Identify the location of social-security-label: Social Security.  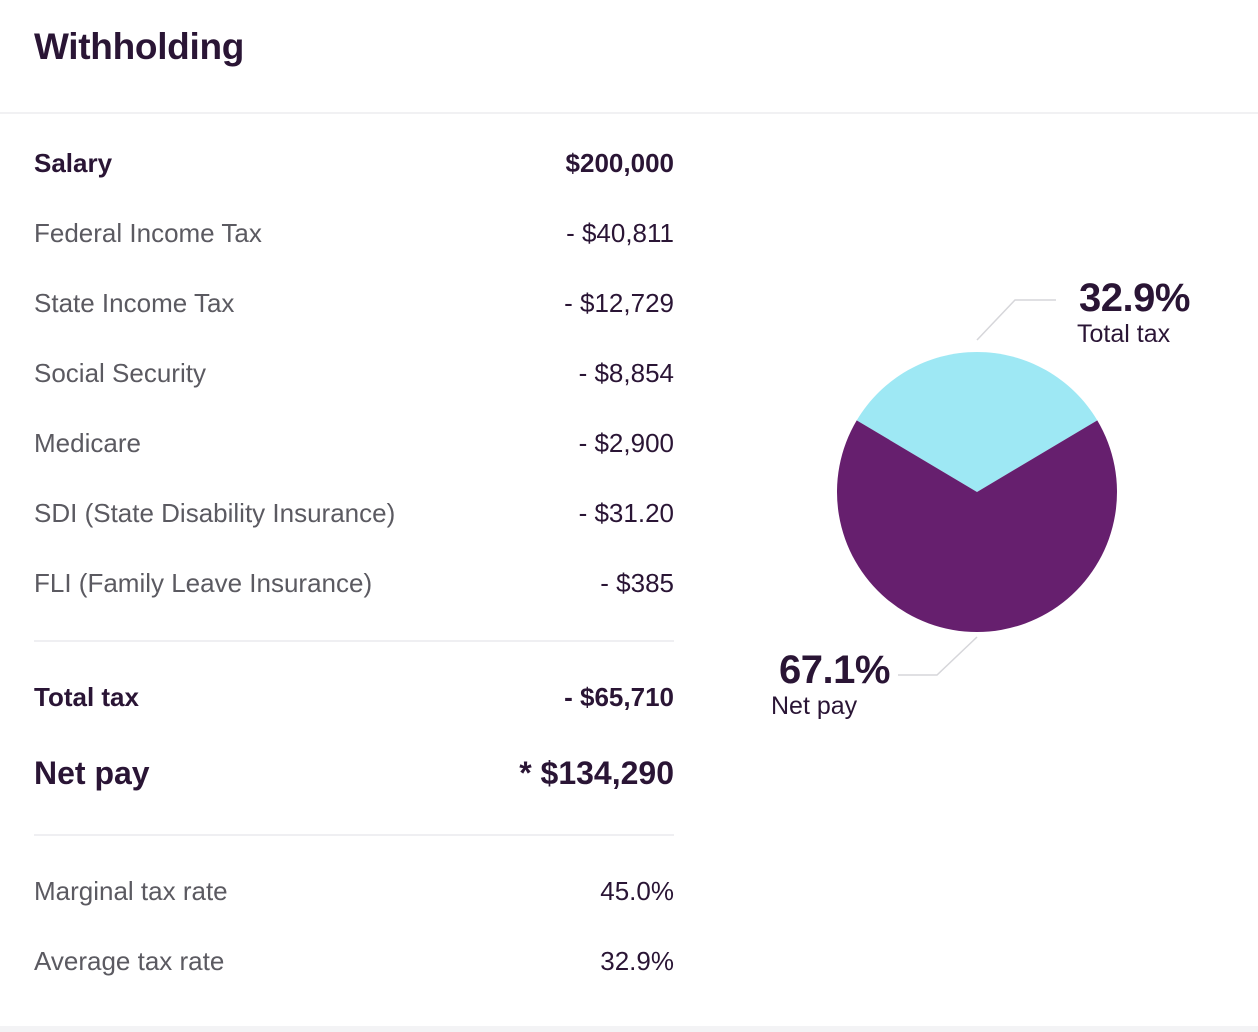
(120, 372).